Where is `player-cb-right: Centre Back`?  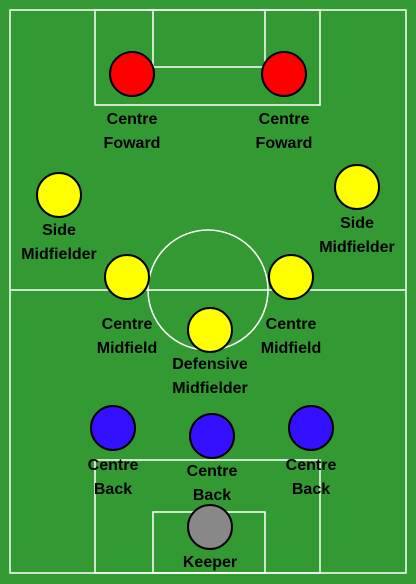 player-cb-right: Centre Back is located at coordinates (311, 451).